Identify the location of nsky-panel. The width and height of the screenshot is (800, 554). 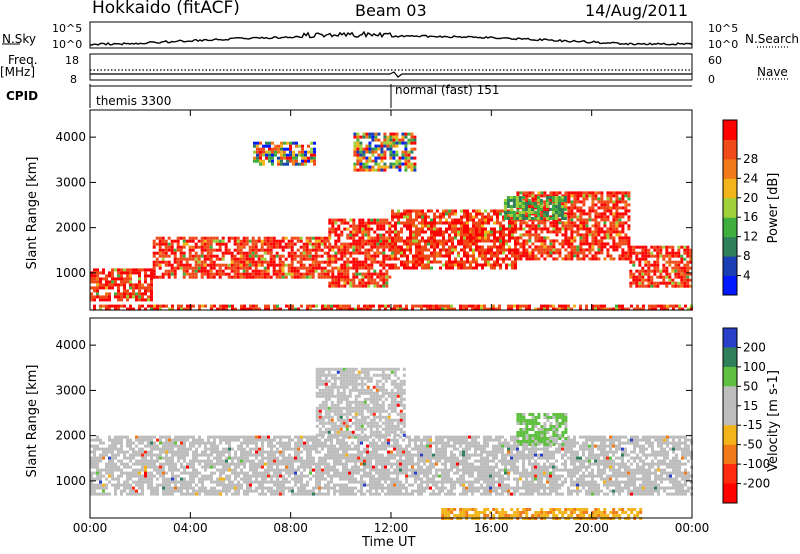
(396, 35).